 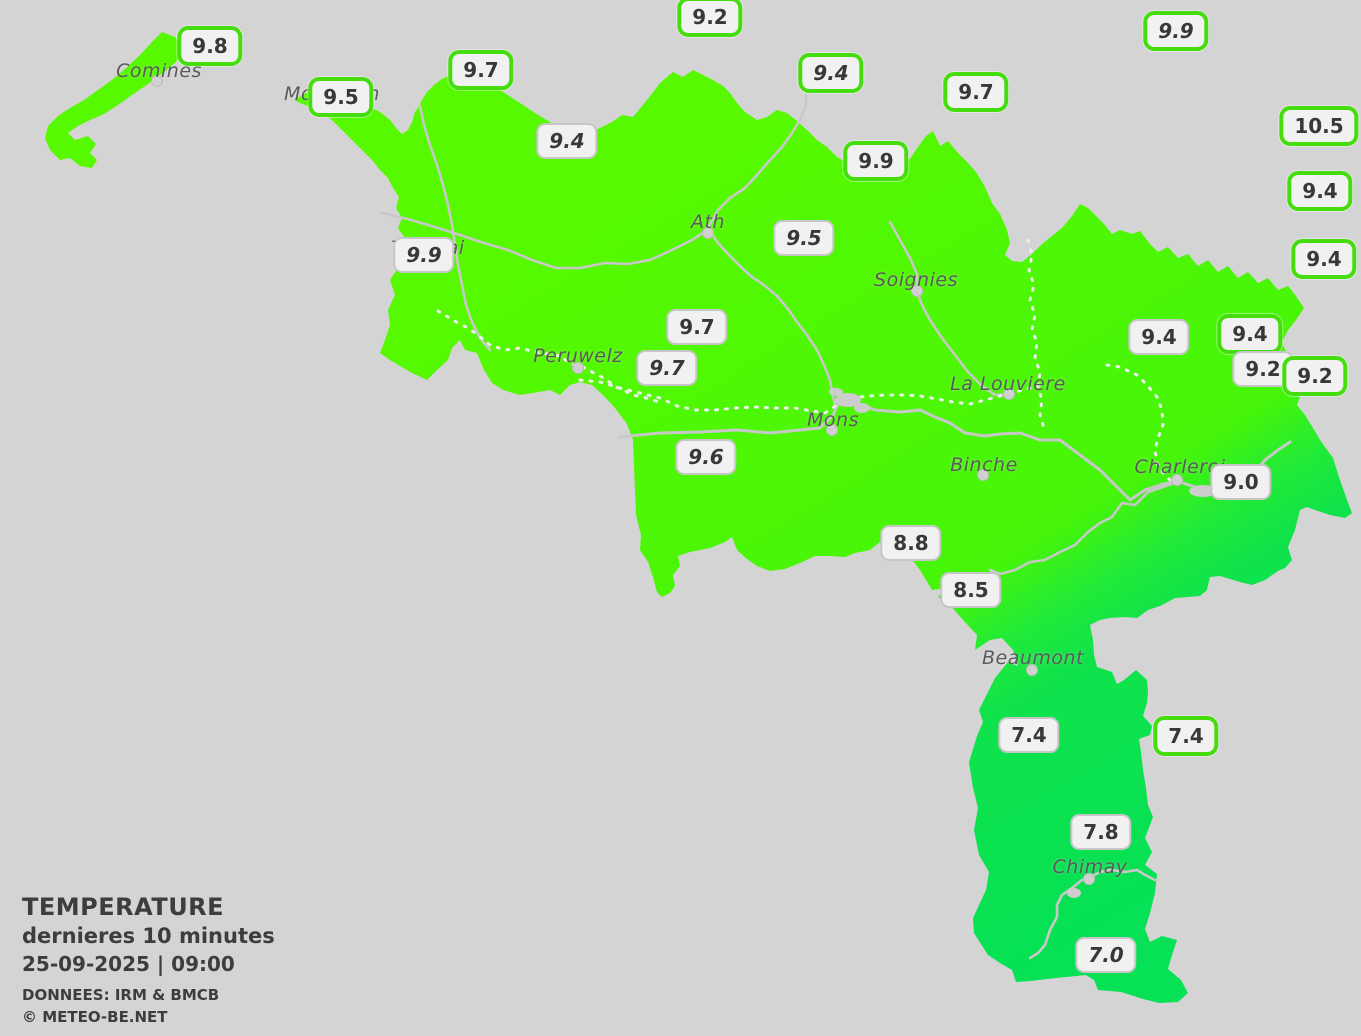 What do you see at coordinates (544, 240) in the screenshot?
I see `road-ath-west` at bounding box center [544, 240].